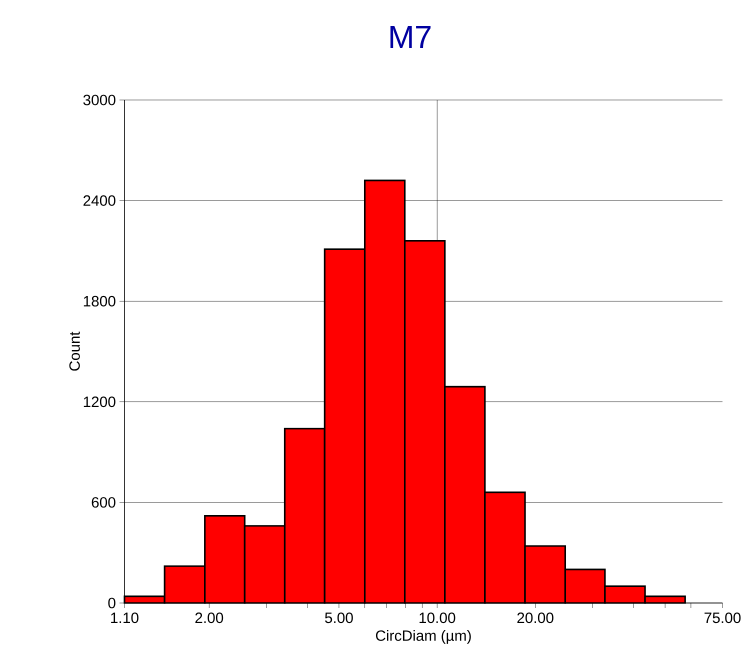 Image resolution: width=748 pixels, height=670 pixels. What do you see at coordinates (104, 502) in the screenshot?
I see `y-tick-label: 600` at bounding box center [104, 502].